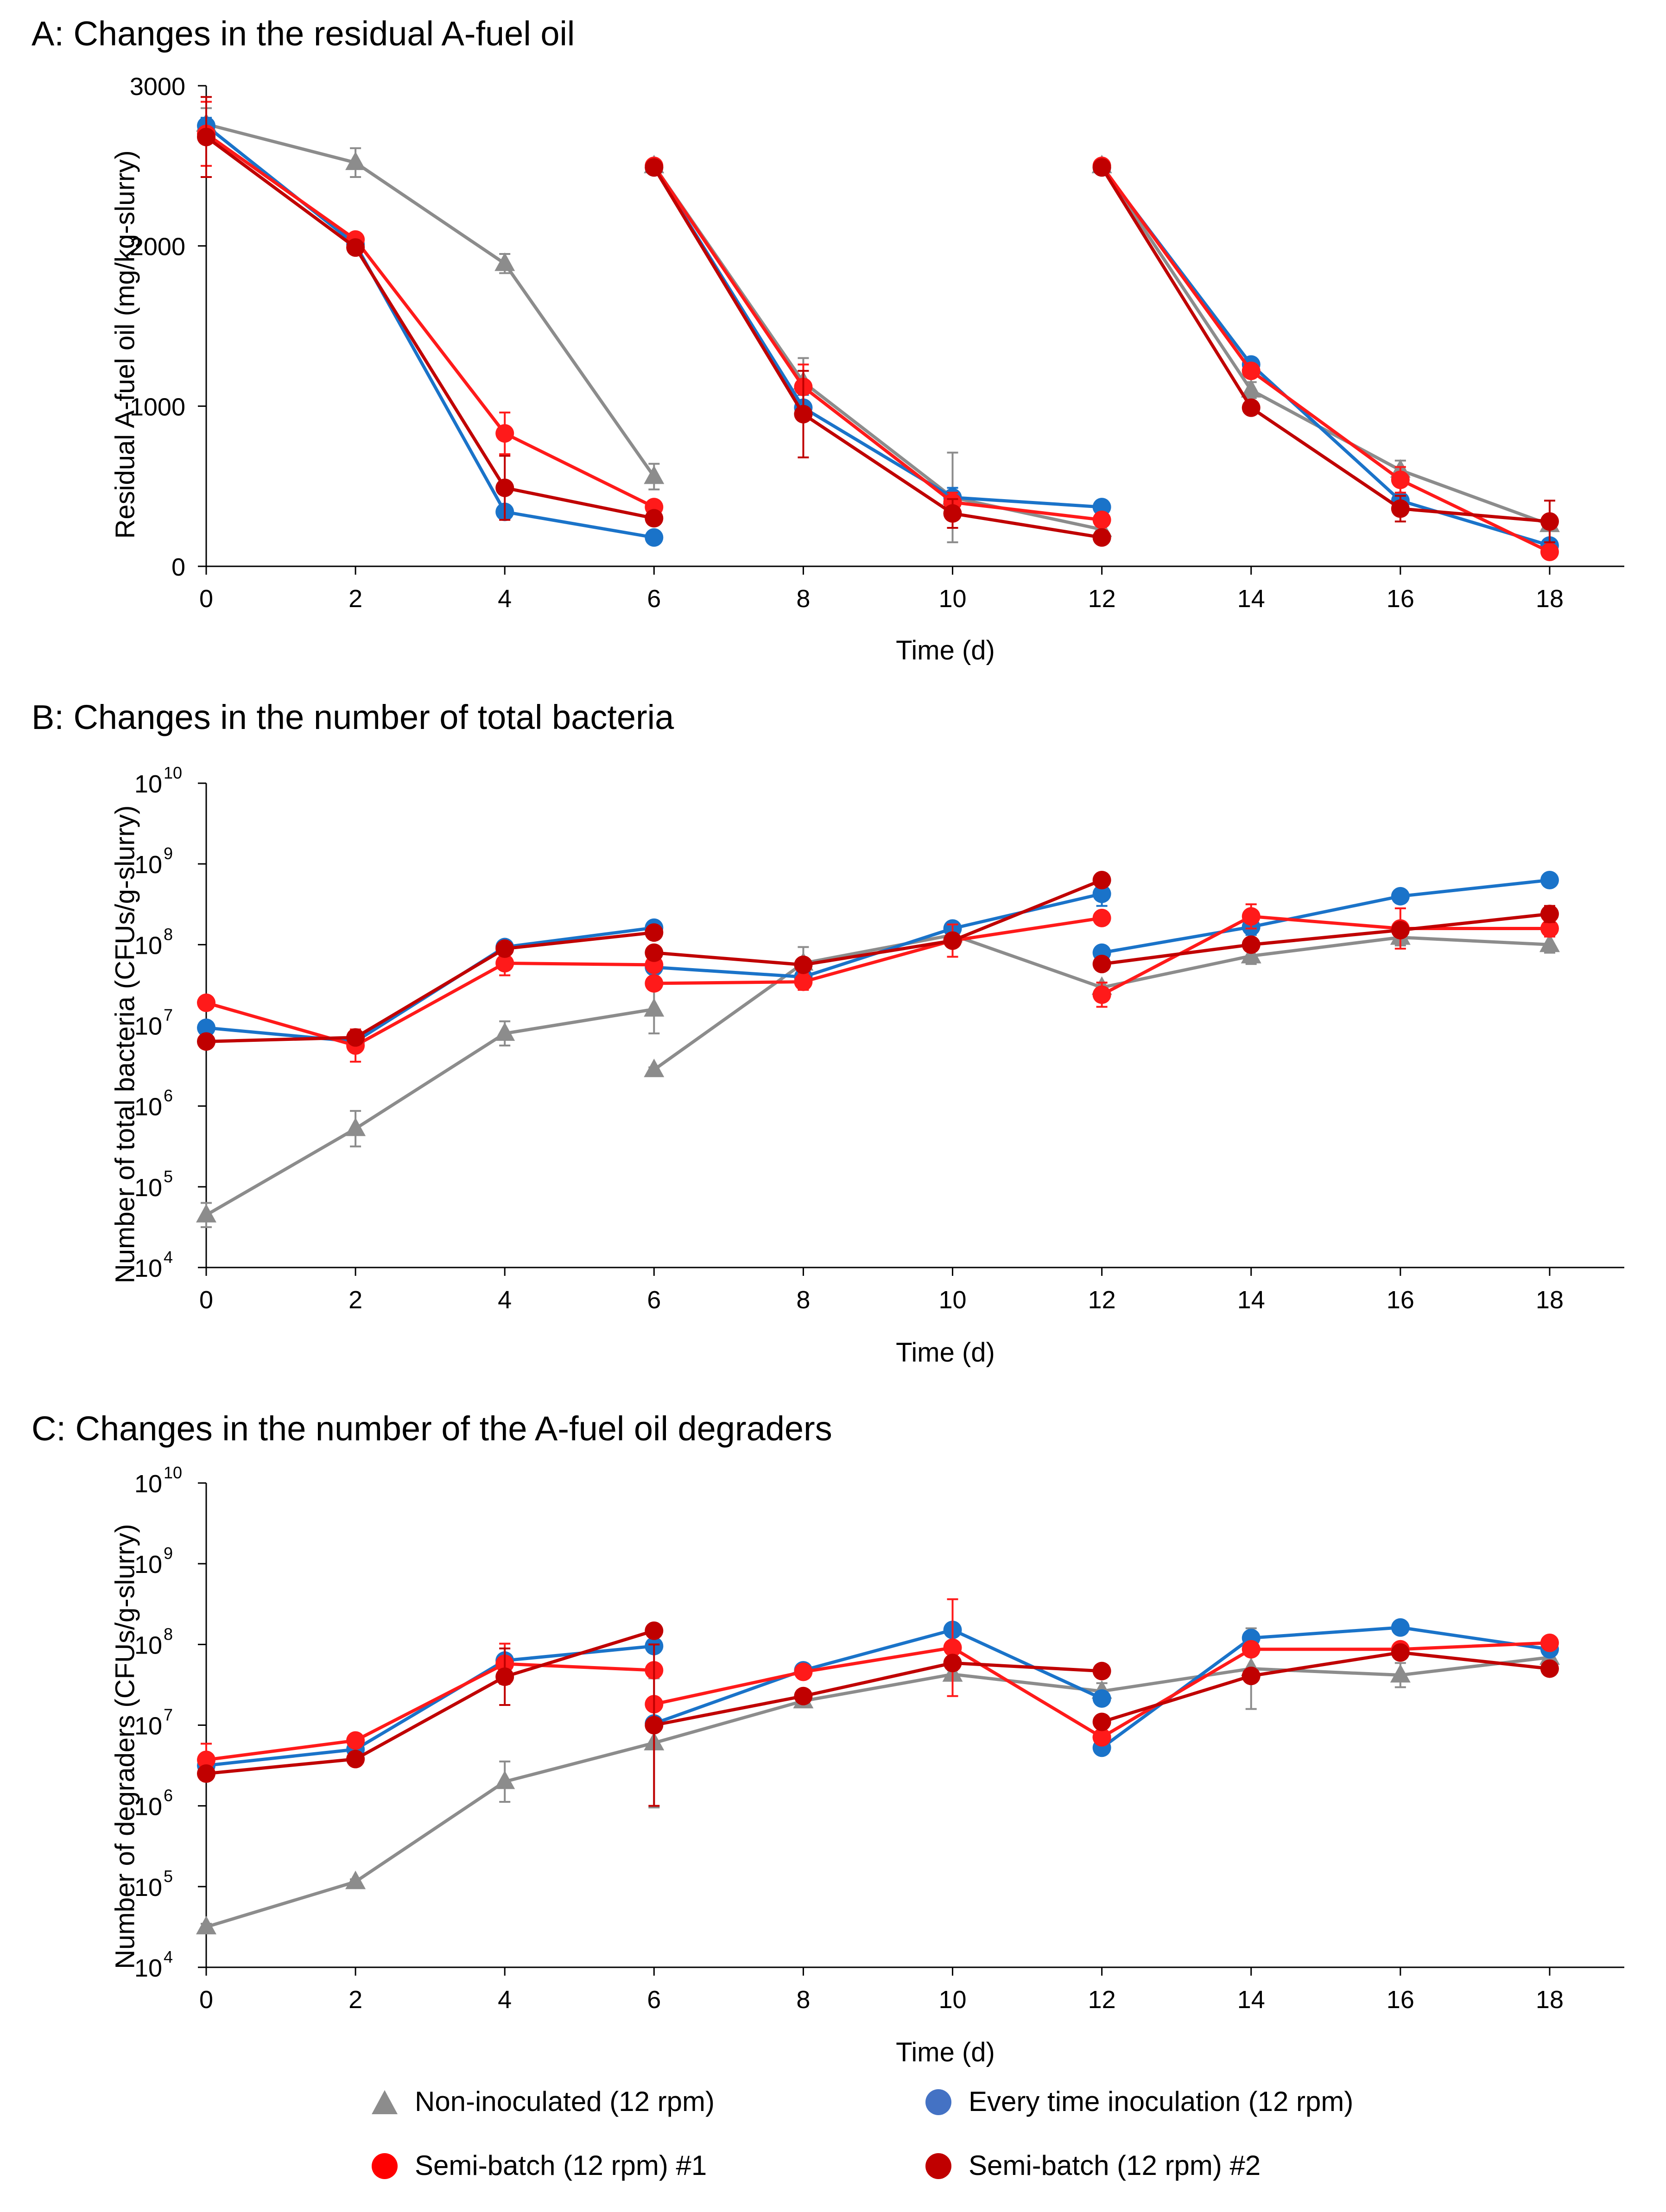 The height and width of the screenshot is (2212, 1666). I want to click on x-tick-label: 8, so click(803, 1300).